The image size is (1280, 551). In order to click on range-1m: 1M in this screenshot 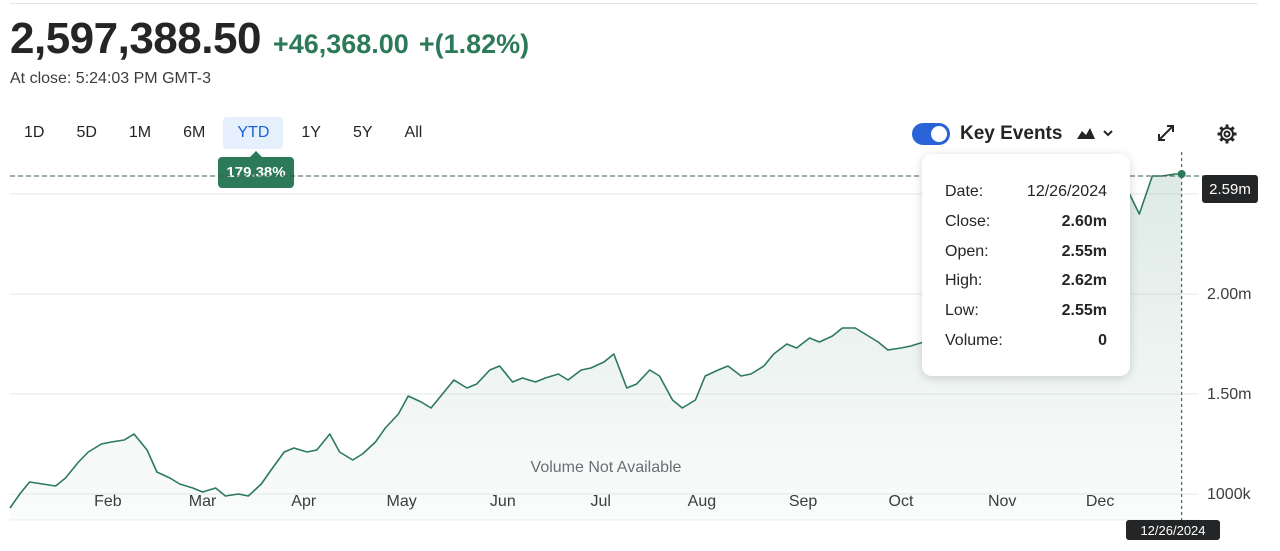, I will do `click(140, 132)`.